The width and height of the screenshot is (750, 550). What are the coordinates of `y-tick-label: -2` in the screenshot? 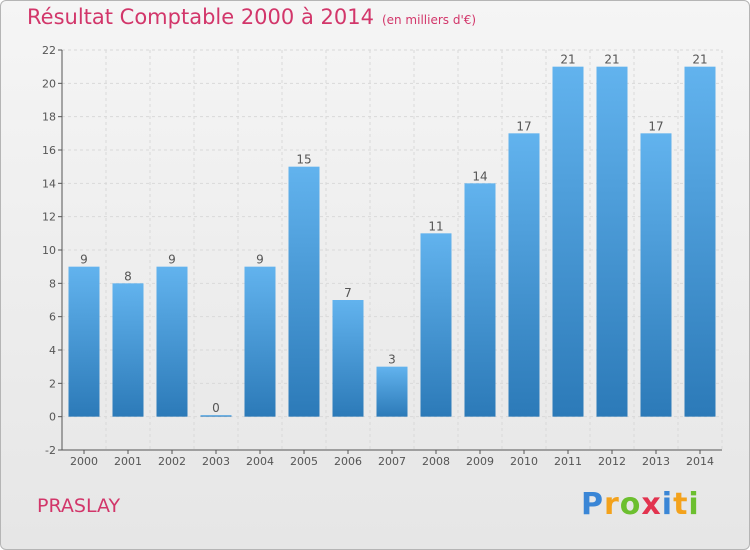 It's located at (50, 450).